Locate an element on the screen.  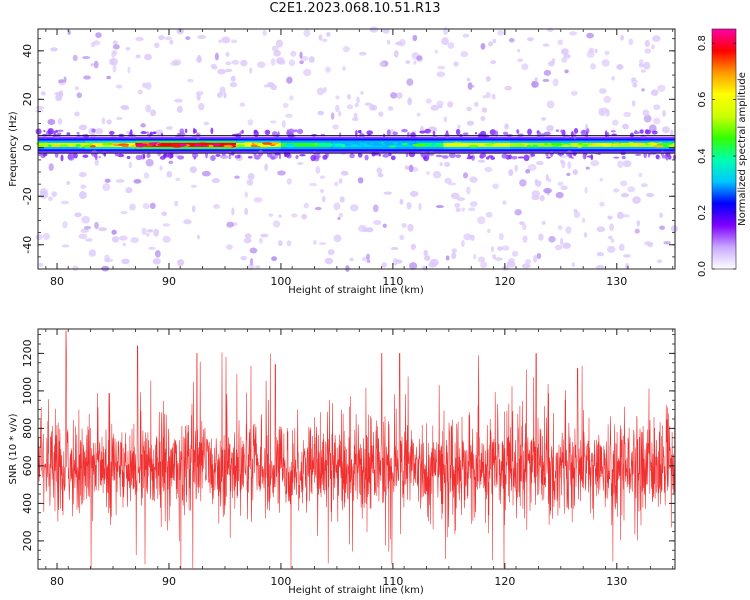
spectrogram-y-tick-label: 20 is located at coordinates (27, 99).